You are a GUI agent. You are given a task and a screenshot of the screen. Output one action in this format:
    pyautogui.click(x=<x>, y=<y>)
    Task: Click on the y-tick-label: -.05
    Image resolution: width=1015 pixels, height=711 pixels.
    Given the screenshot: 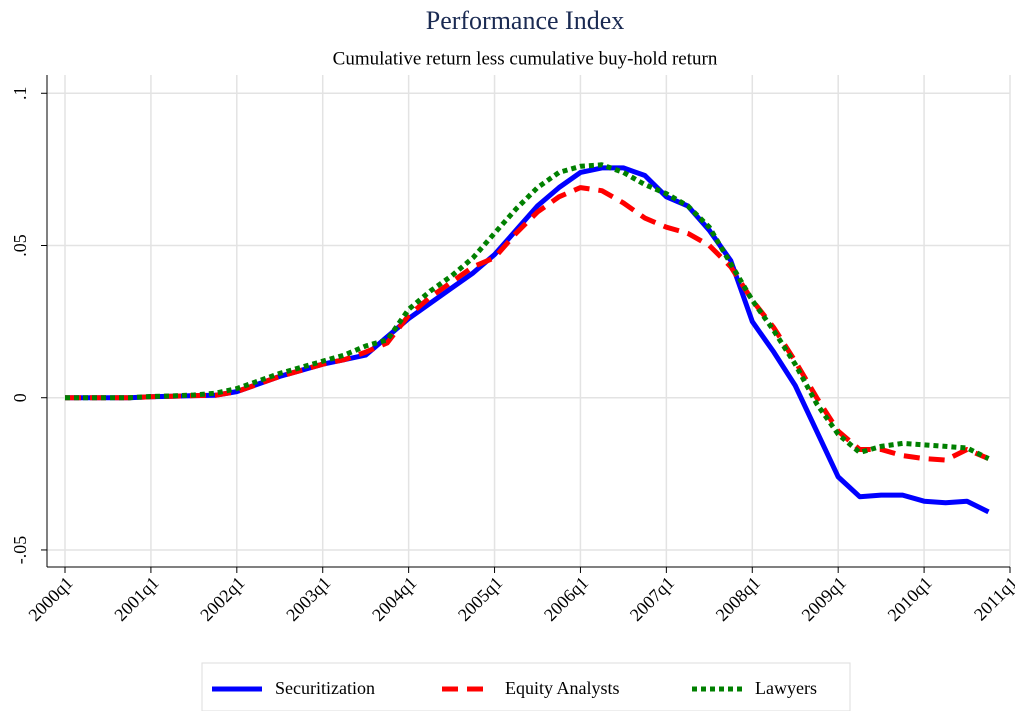 What is the action you would take?
    pyautogui.click(x=20, y=550)
    